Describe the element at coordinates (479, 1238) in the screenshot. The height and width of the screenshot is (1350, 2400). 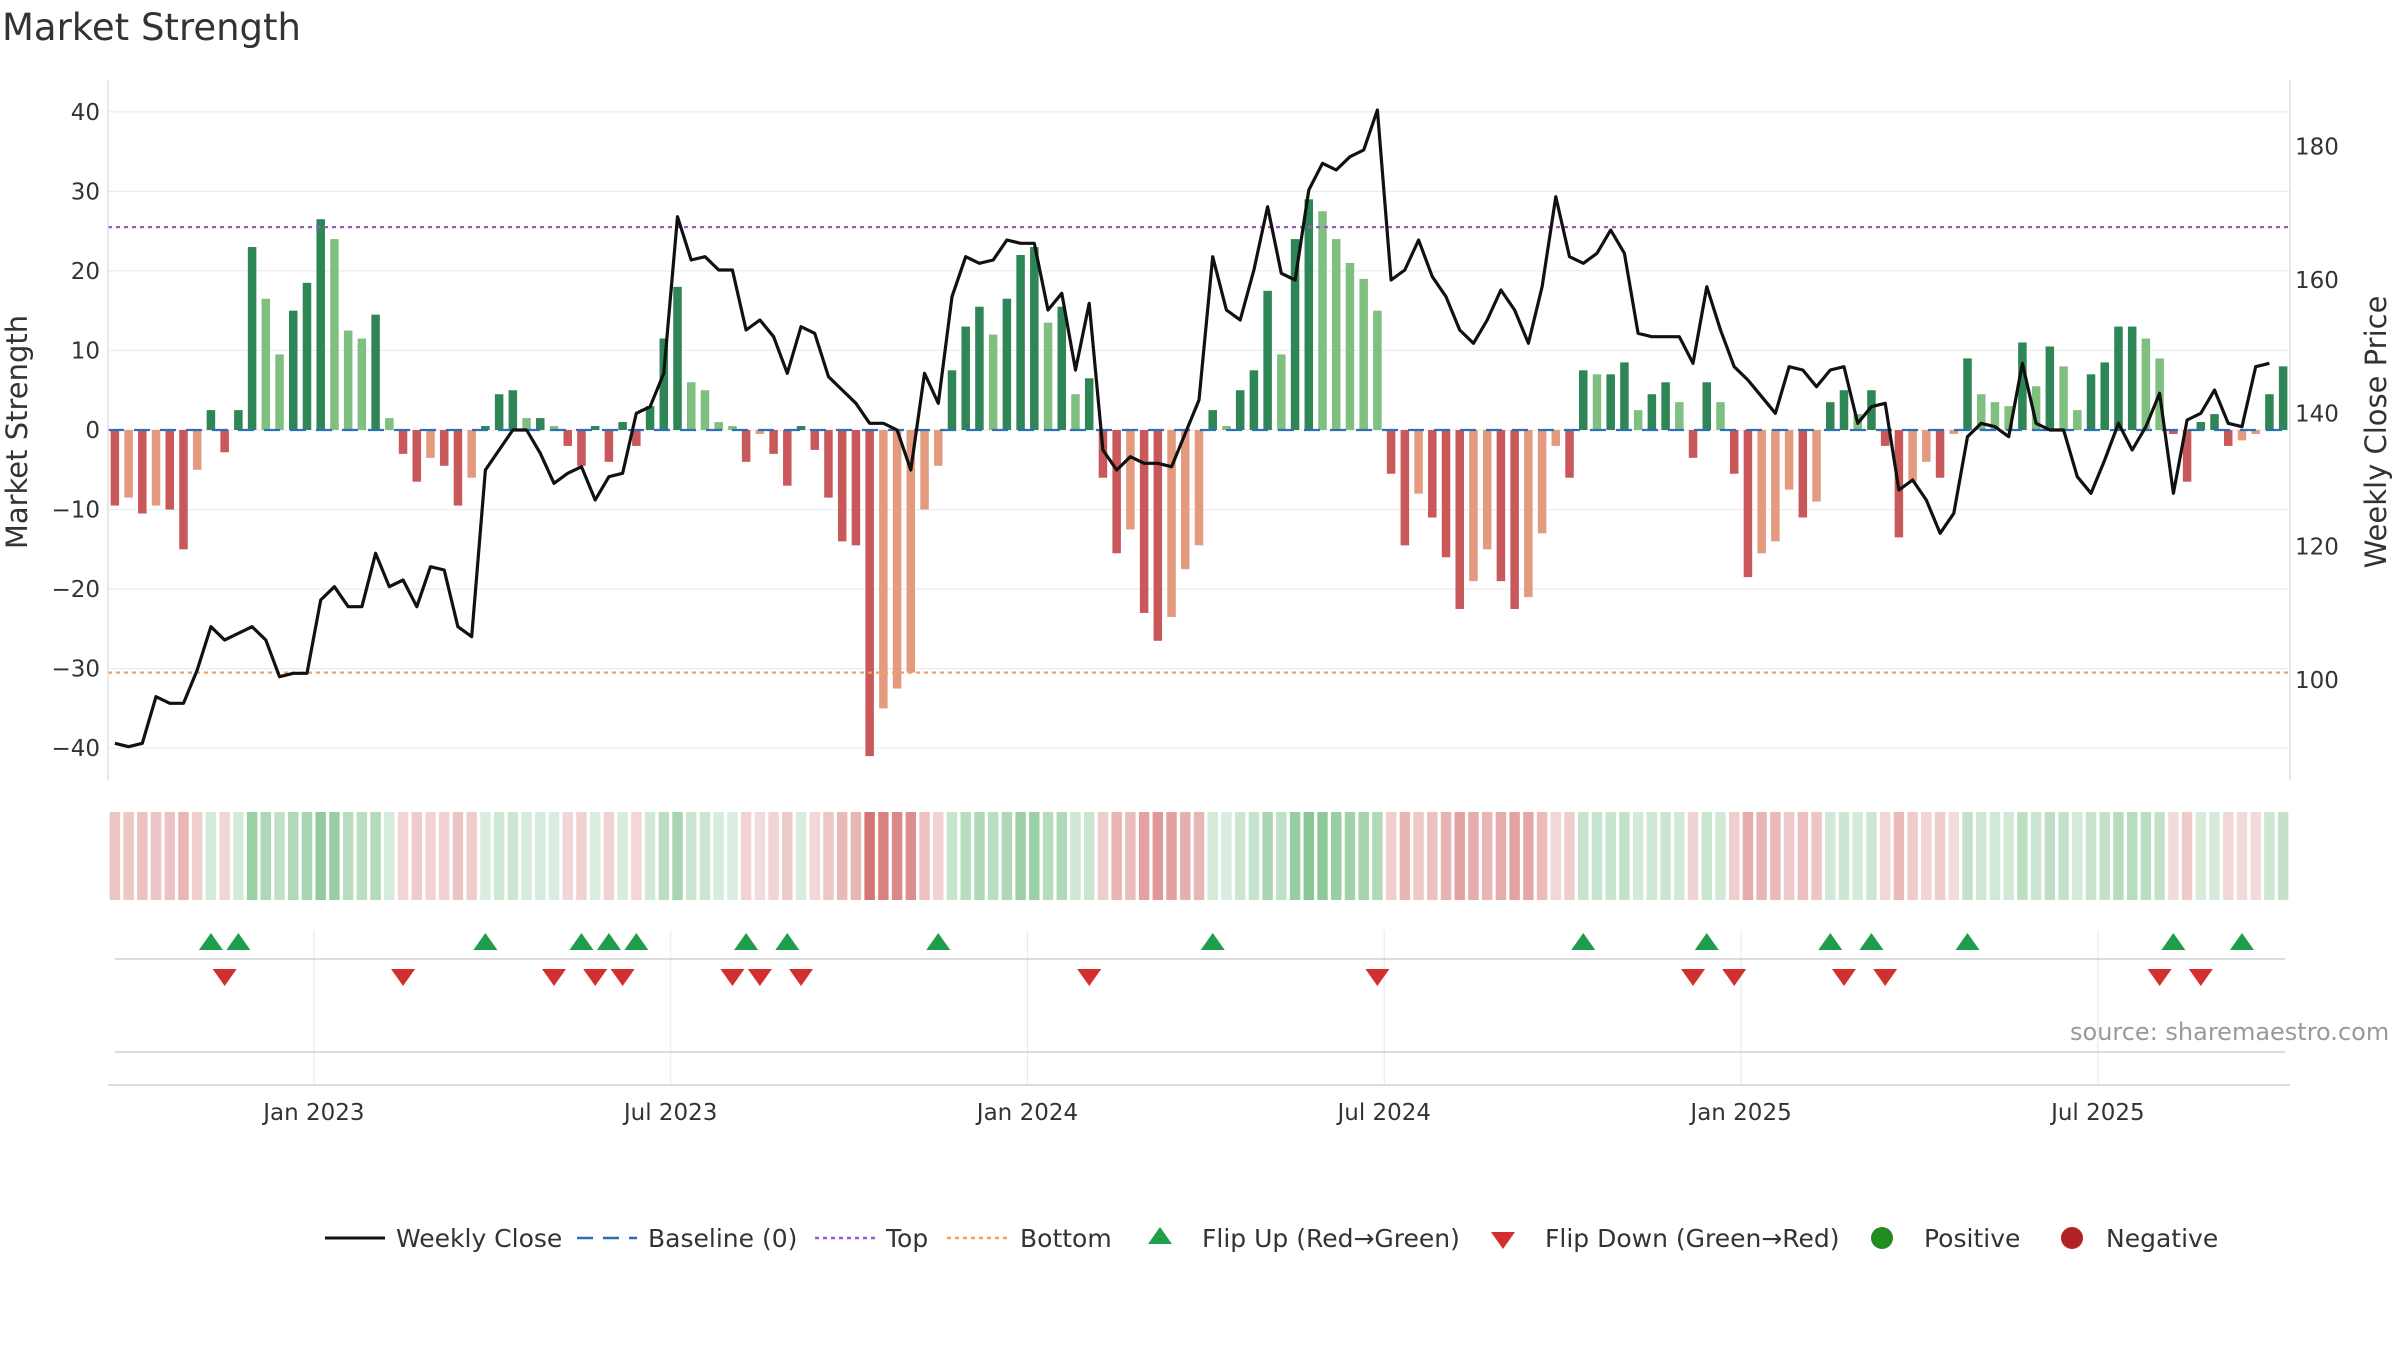
I see `legend-label: Weekly Close` at that location.